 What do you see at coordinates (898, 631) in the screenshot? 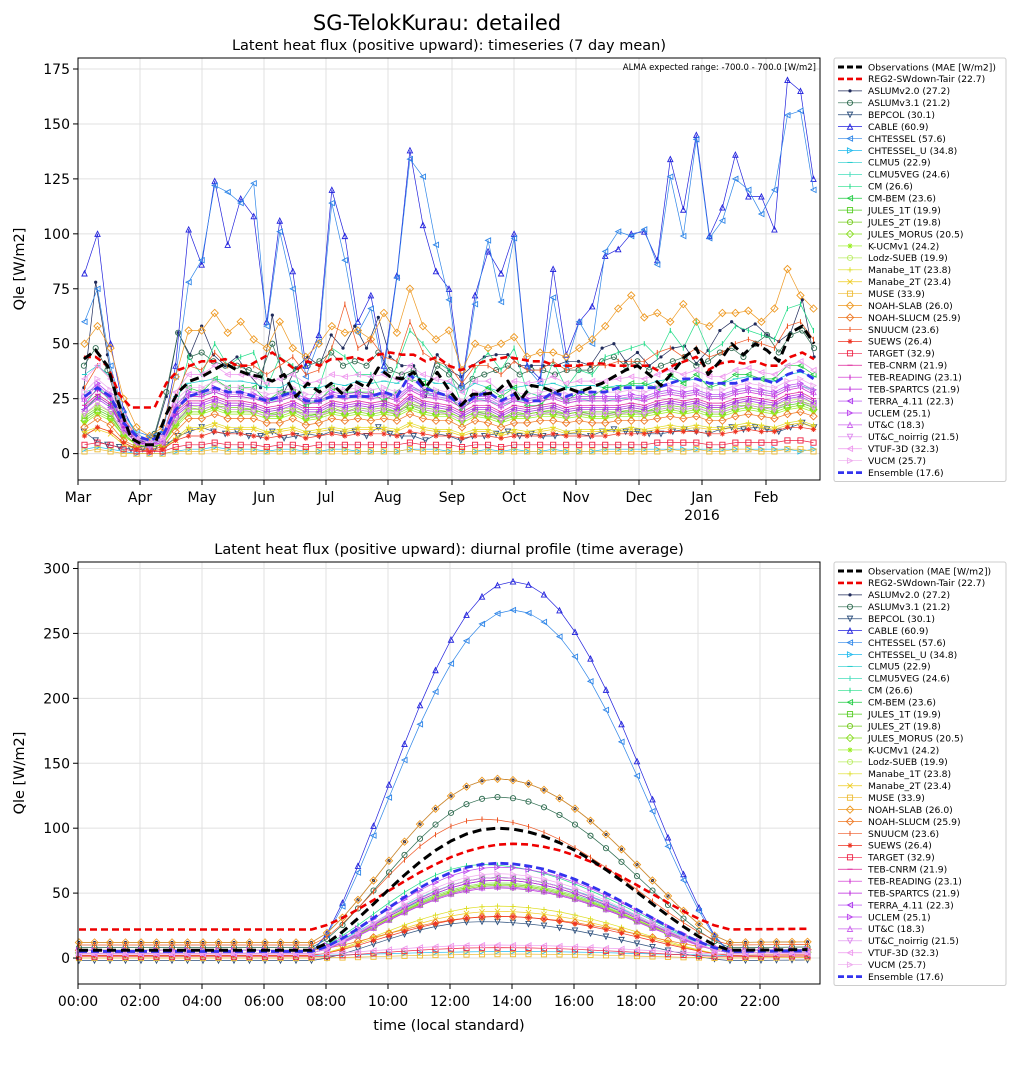
I see `di-legend-label: CABLE (60.9)` at bounding box center [898, 631].